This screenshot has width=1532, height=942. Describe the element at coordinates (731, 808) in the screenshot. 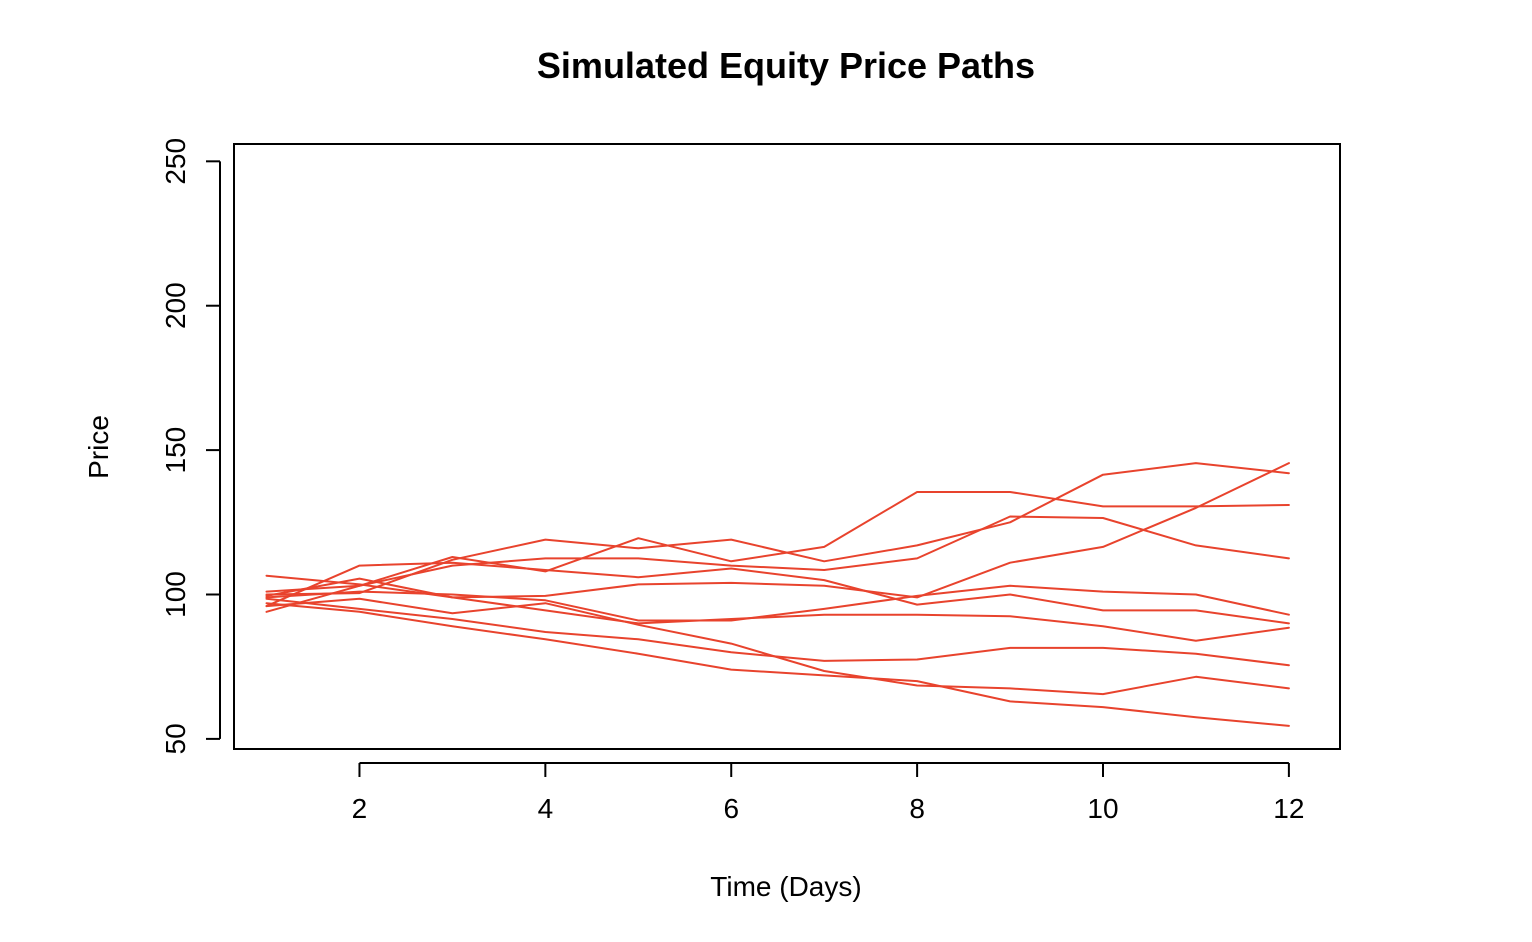

I see `x-tick-label: 6` at that location.